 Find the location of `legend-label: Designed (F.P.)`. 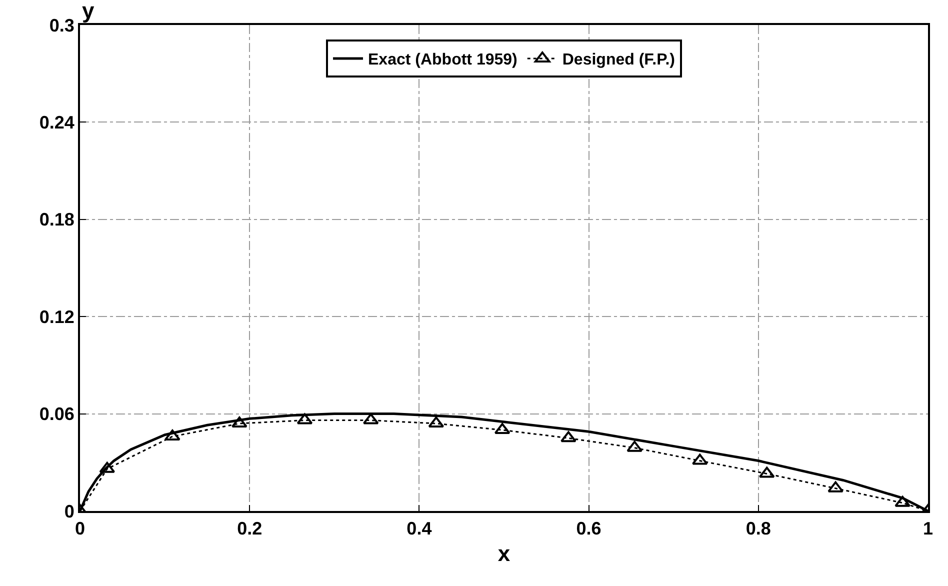

legend-label: Designed (F.P.) is located at coordinates (618, 60).